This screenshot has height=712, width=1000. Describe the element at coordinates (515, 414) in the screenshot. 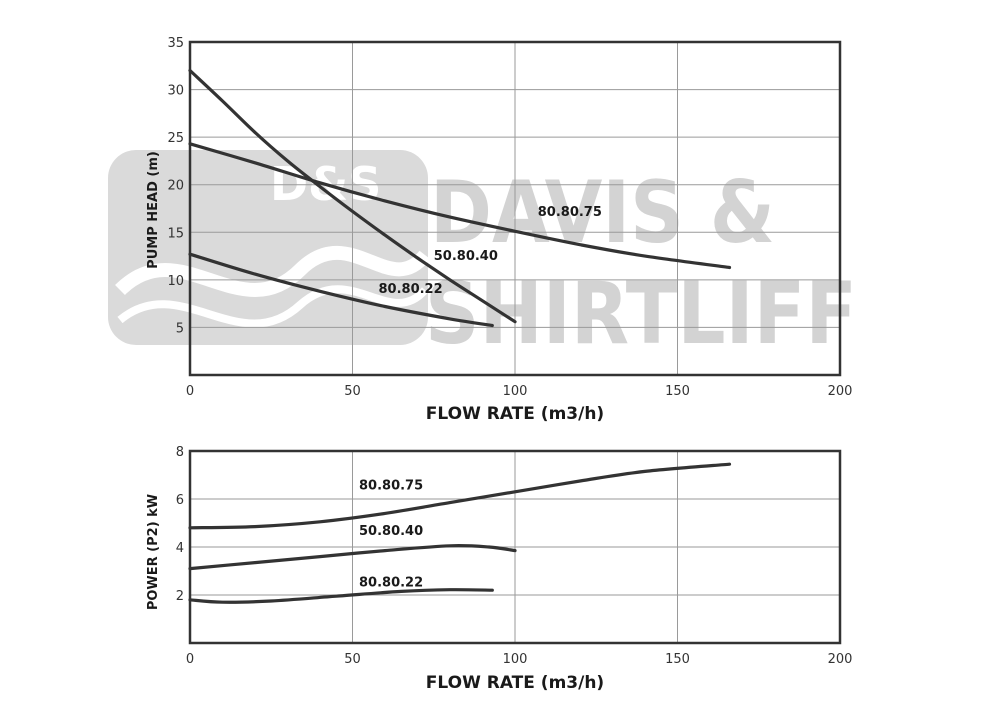

I see `pump-head-x-axis-title: FLOW RATE (m3/h)` at that location.